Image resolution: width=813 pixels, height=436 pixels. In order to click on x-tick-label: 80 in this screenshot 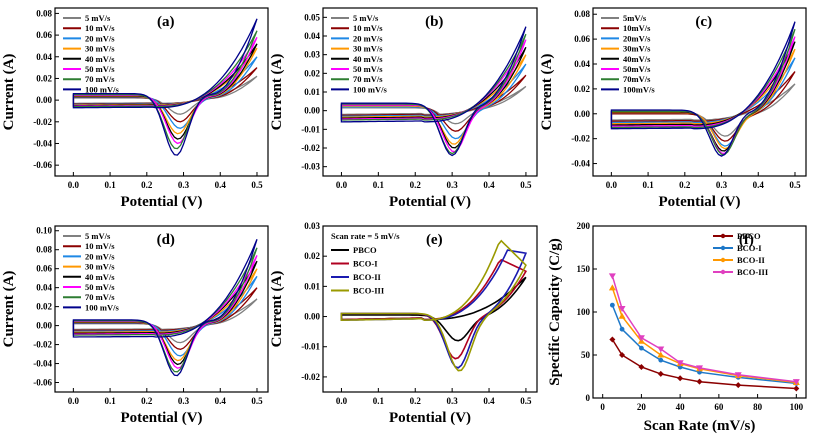, I will do `click(758, 407)`.